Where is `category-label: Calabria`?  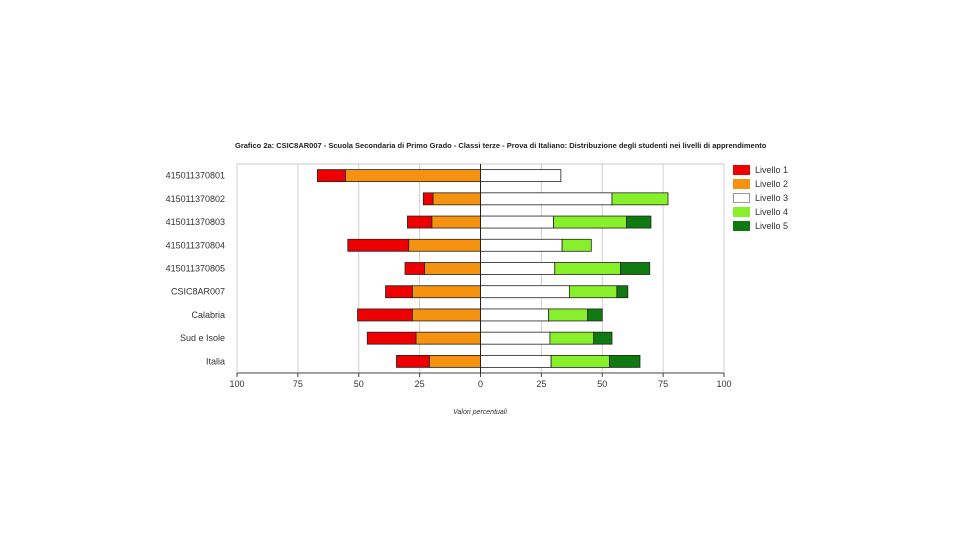 category-label: Calabria is located at coordinates (208, 315).